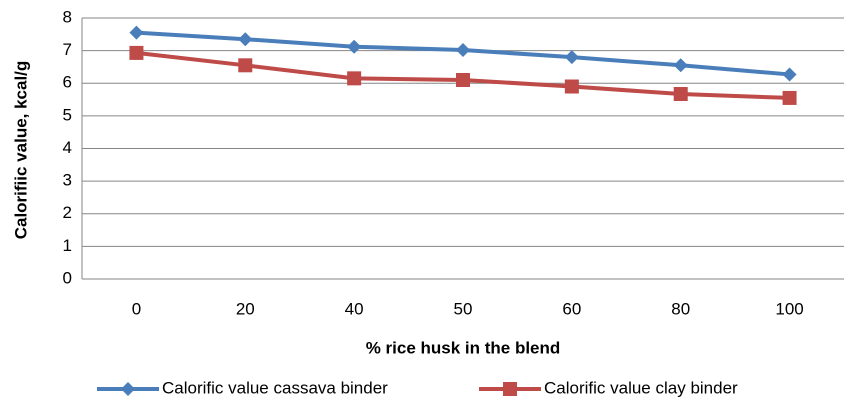 The width and height of the screenshot is (856, 404). What do you see at coordinates (67, 16) in the screenshot?
I see `y-tick-label: 8` at bounding box center [67, 16].